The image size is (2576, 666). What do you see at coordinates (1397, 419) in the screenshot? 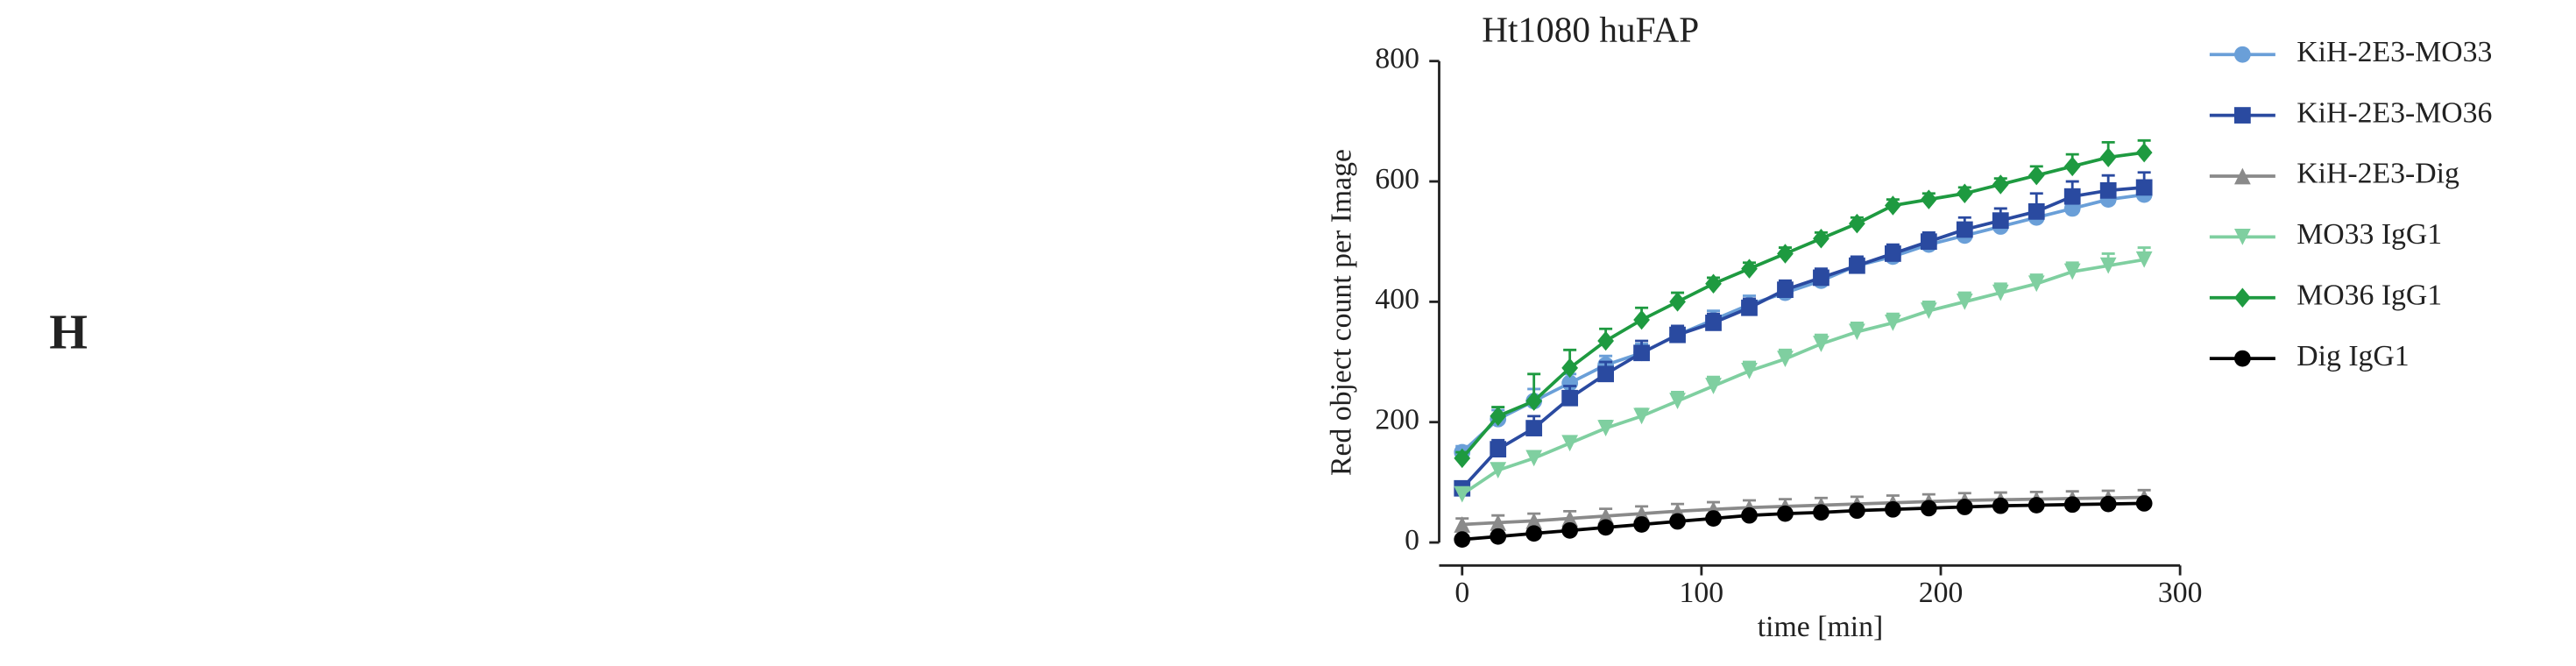
I see `y-tick-label: 200` at bounding box center [1397, 419].